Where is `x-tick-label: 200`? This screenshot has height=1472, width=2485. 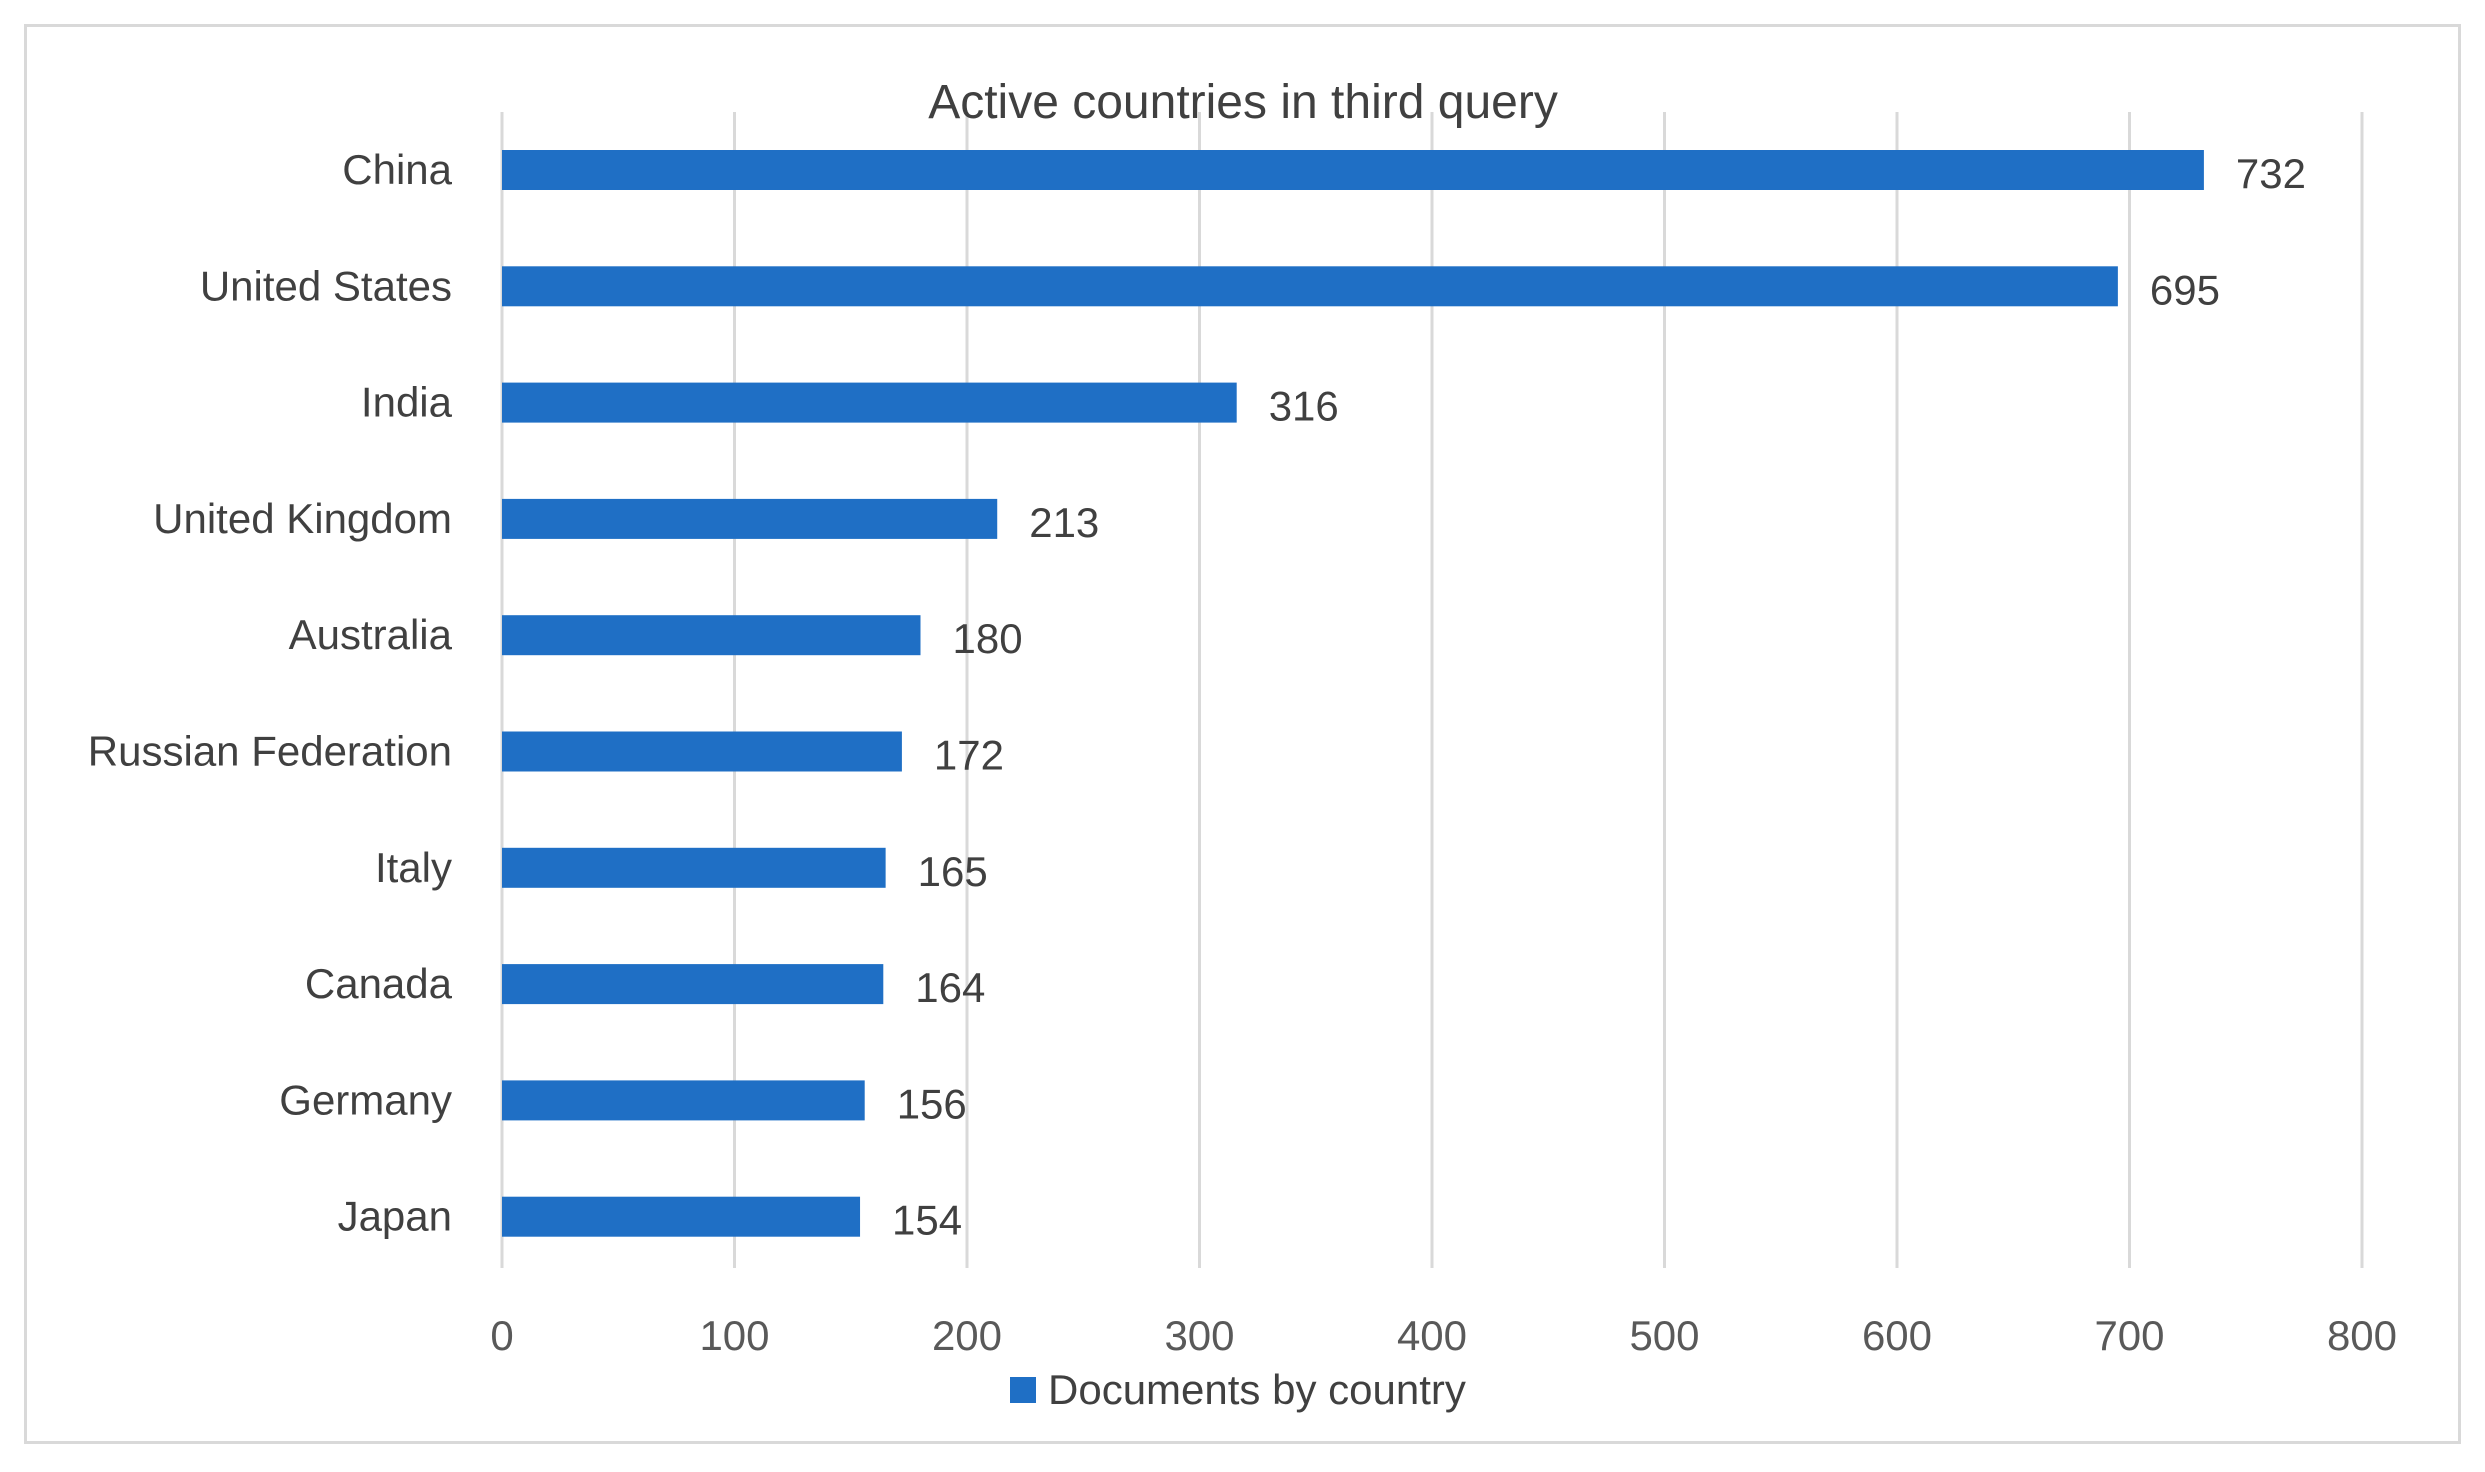
x-tick-label: 200 is located at coordinates (967, 1335).